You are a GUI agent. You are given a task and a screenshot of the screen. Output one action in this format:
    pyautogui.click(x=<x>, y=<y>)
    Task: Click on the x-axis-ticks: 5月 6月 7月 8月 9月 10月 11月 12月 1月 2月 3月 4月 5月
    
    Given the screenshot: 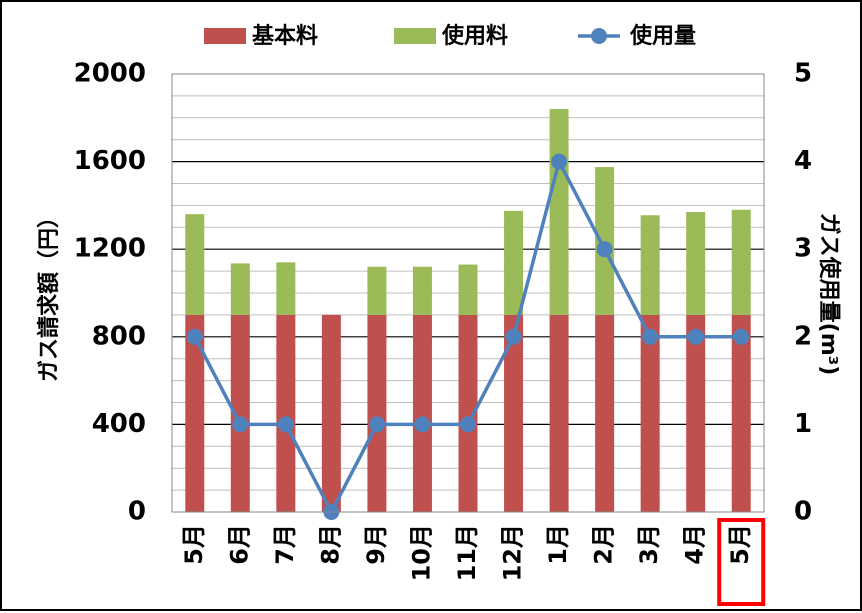 What is the action you would take?
    pyautogui.click(x=473, y=562)
    